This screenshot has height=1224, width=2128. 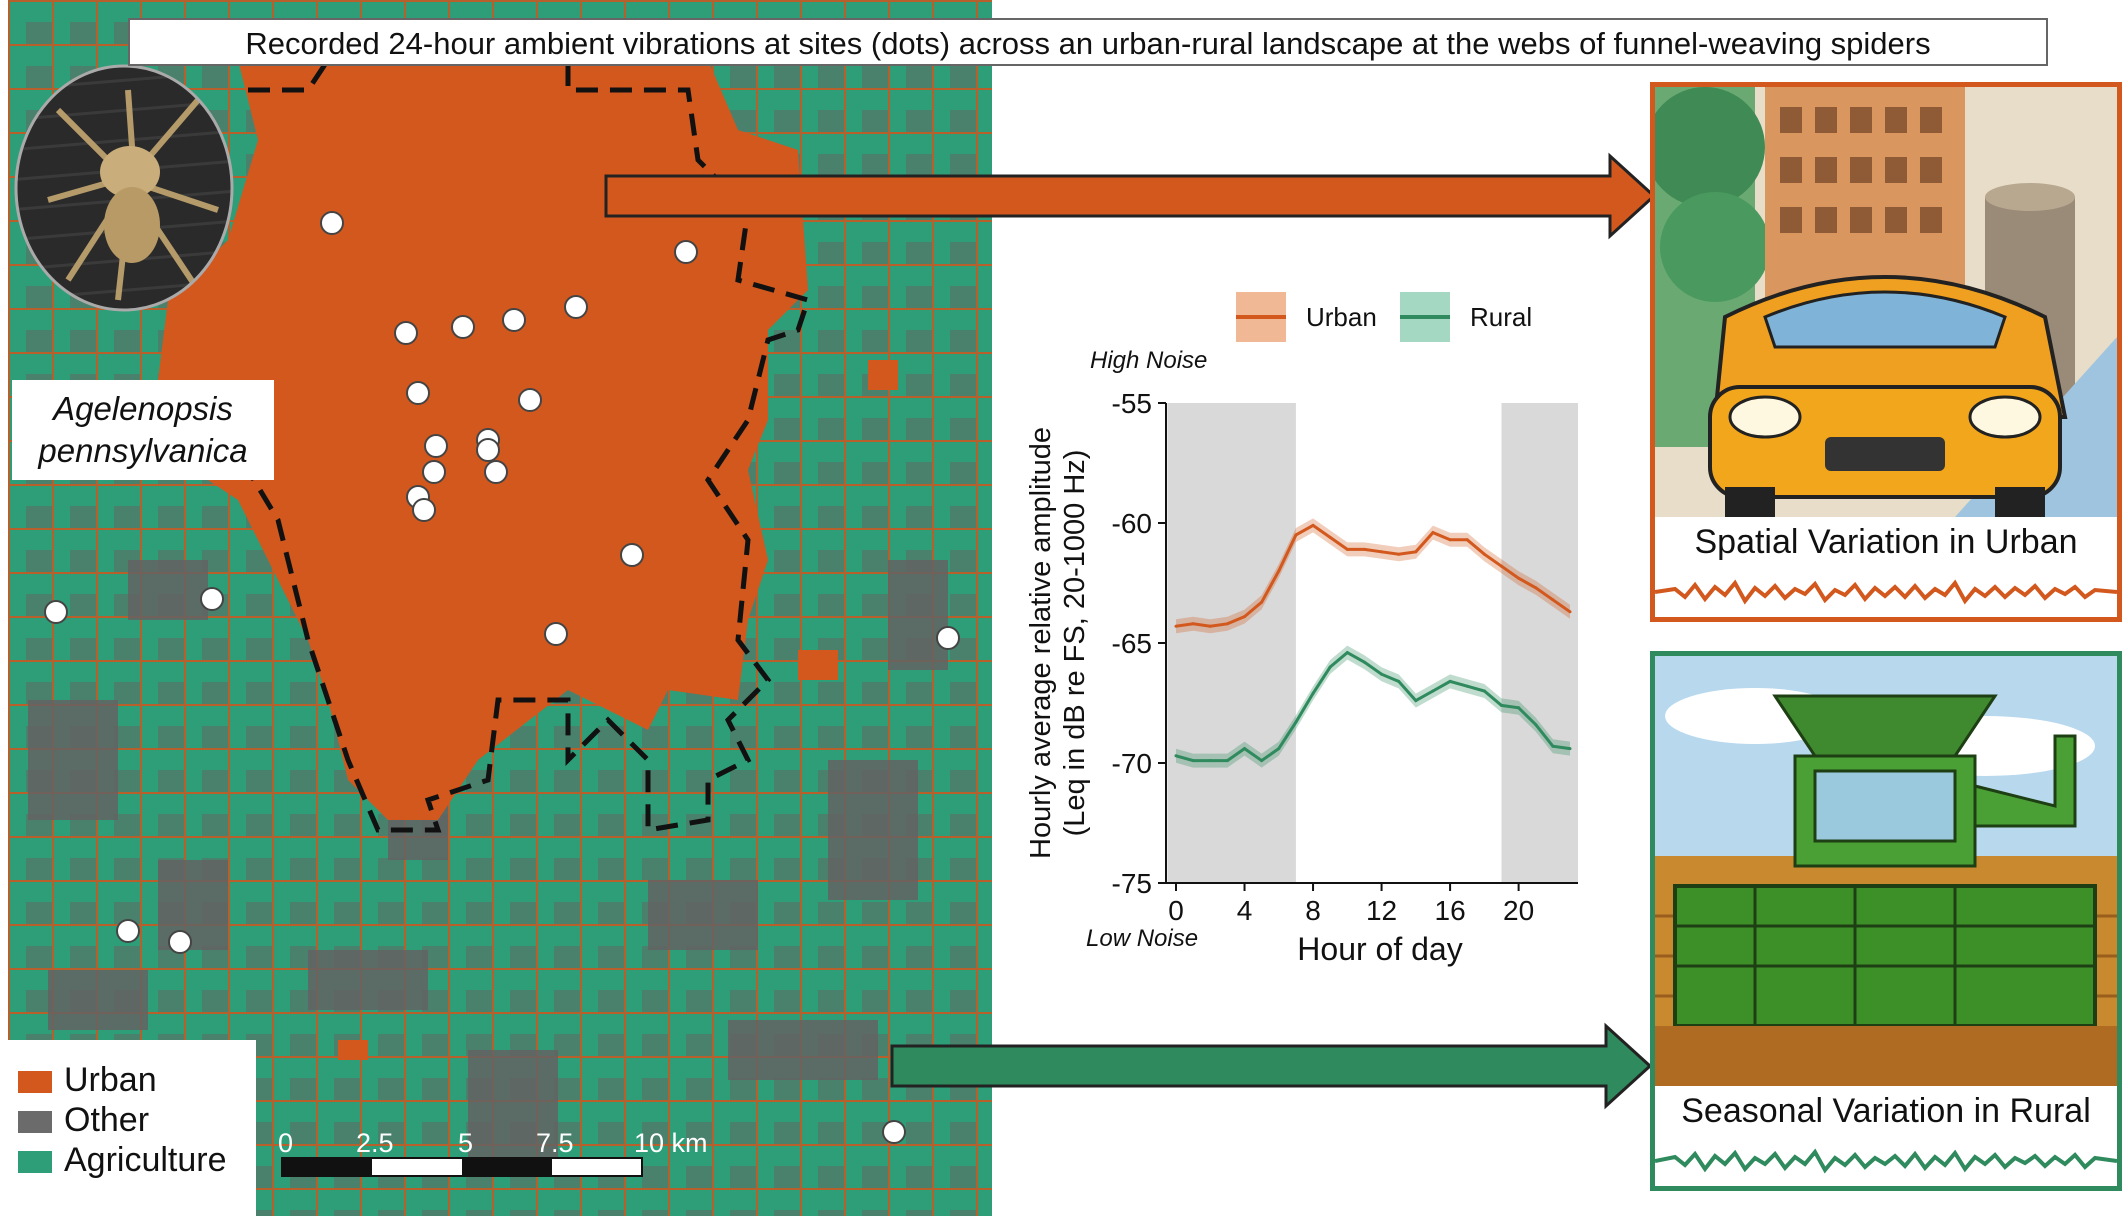 What do you see at coordinates (35, 1162) in the screenshot?
I see `legend-swatch-agriculture` at bounding box center [35, 1162].